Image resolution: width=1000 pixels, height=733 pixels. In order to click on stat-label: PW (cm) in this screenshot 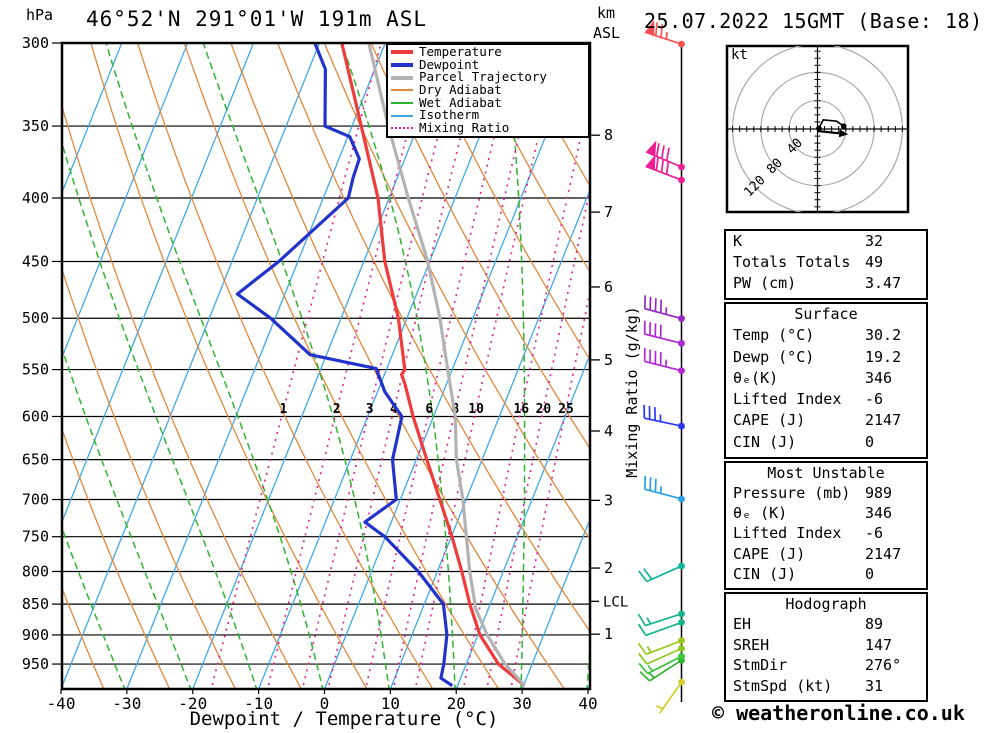, I will do `click(765, 283)`.